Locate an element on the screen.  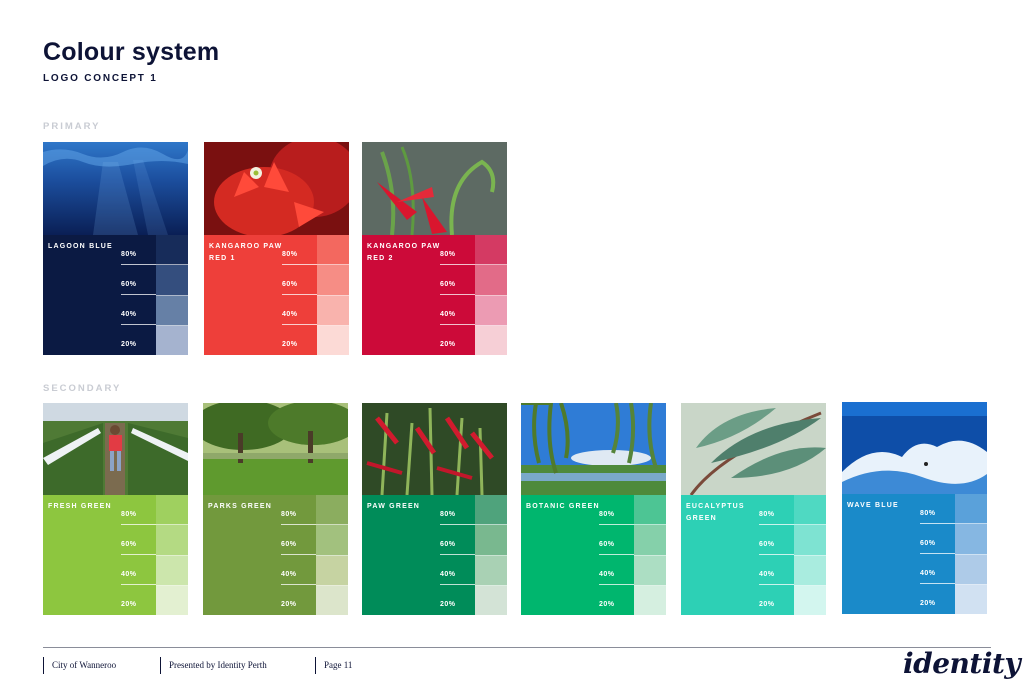
swatch-color-panel: FRESH GREEN 80% 60% 40% 20% is located at coordinates (115, 555).